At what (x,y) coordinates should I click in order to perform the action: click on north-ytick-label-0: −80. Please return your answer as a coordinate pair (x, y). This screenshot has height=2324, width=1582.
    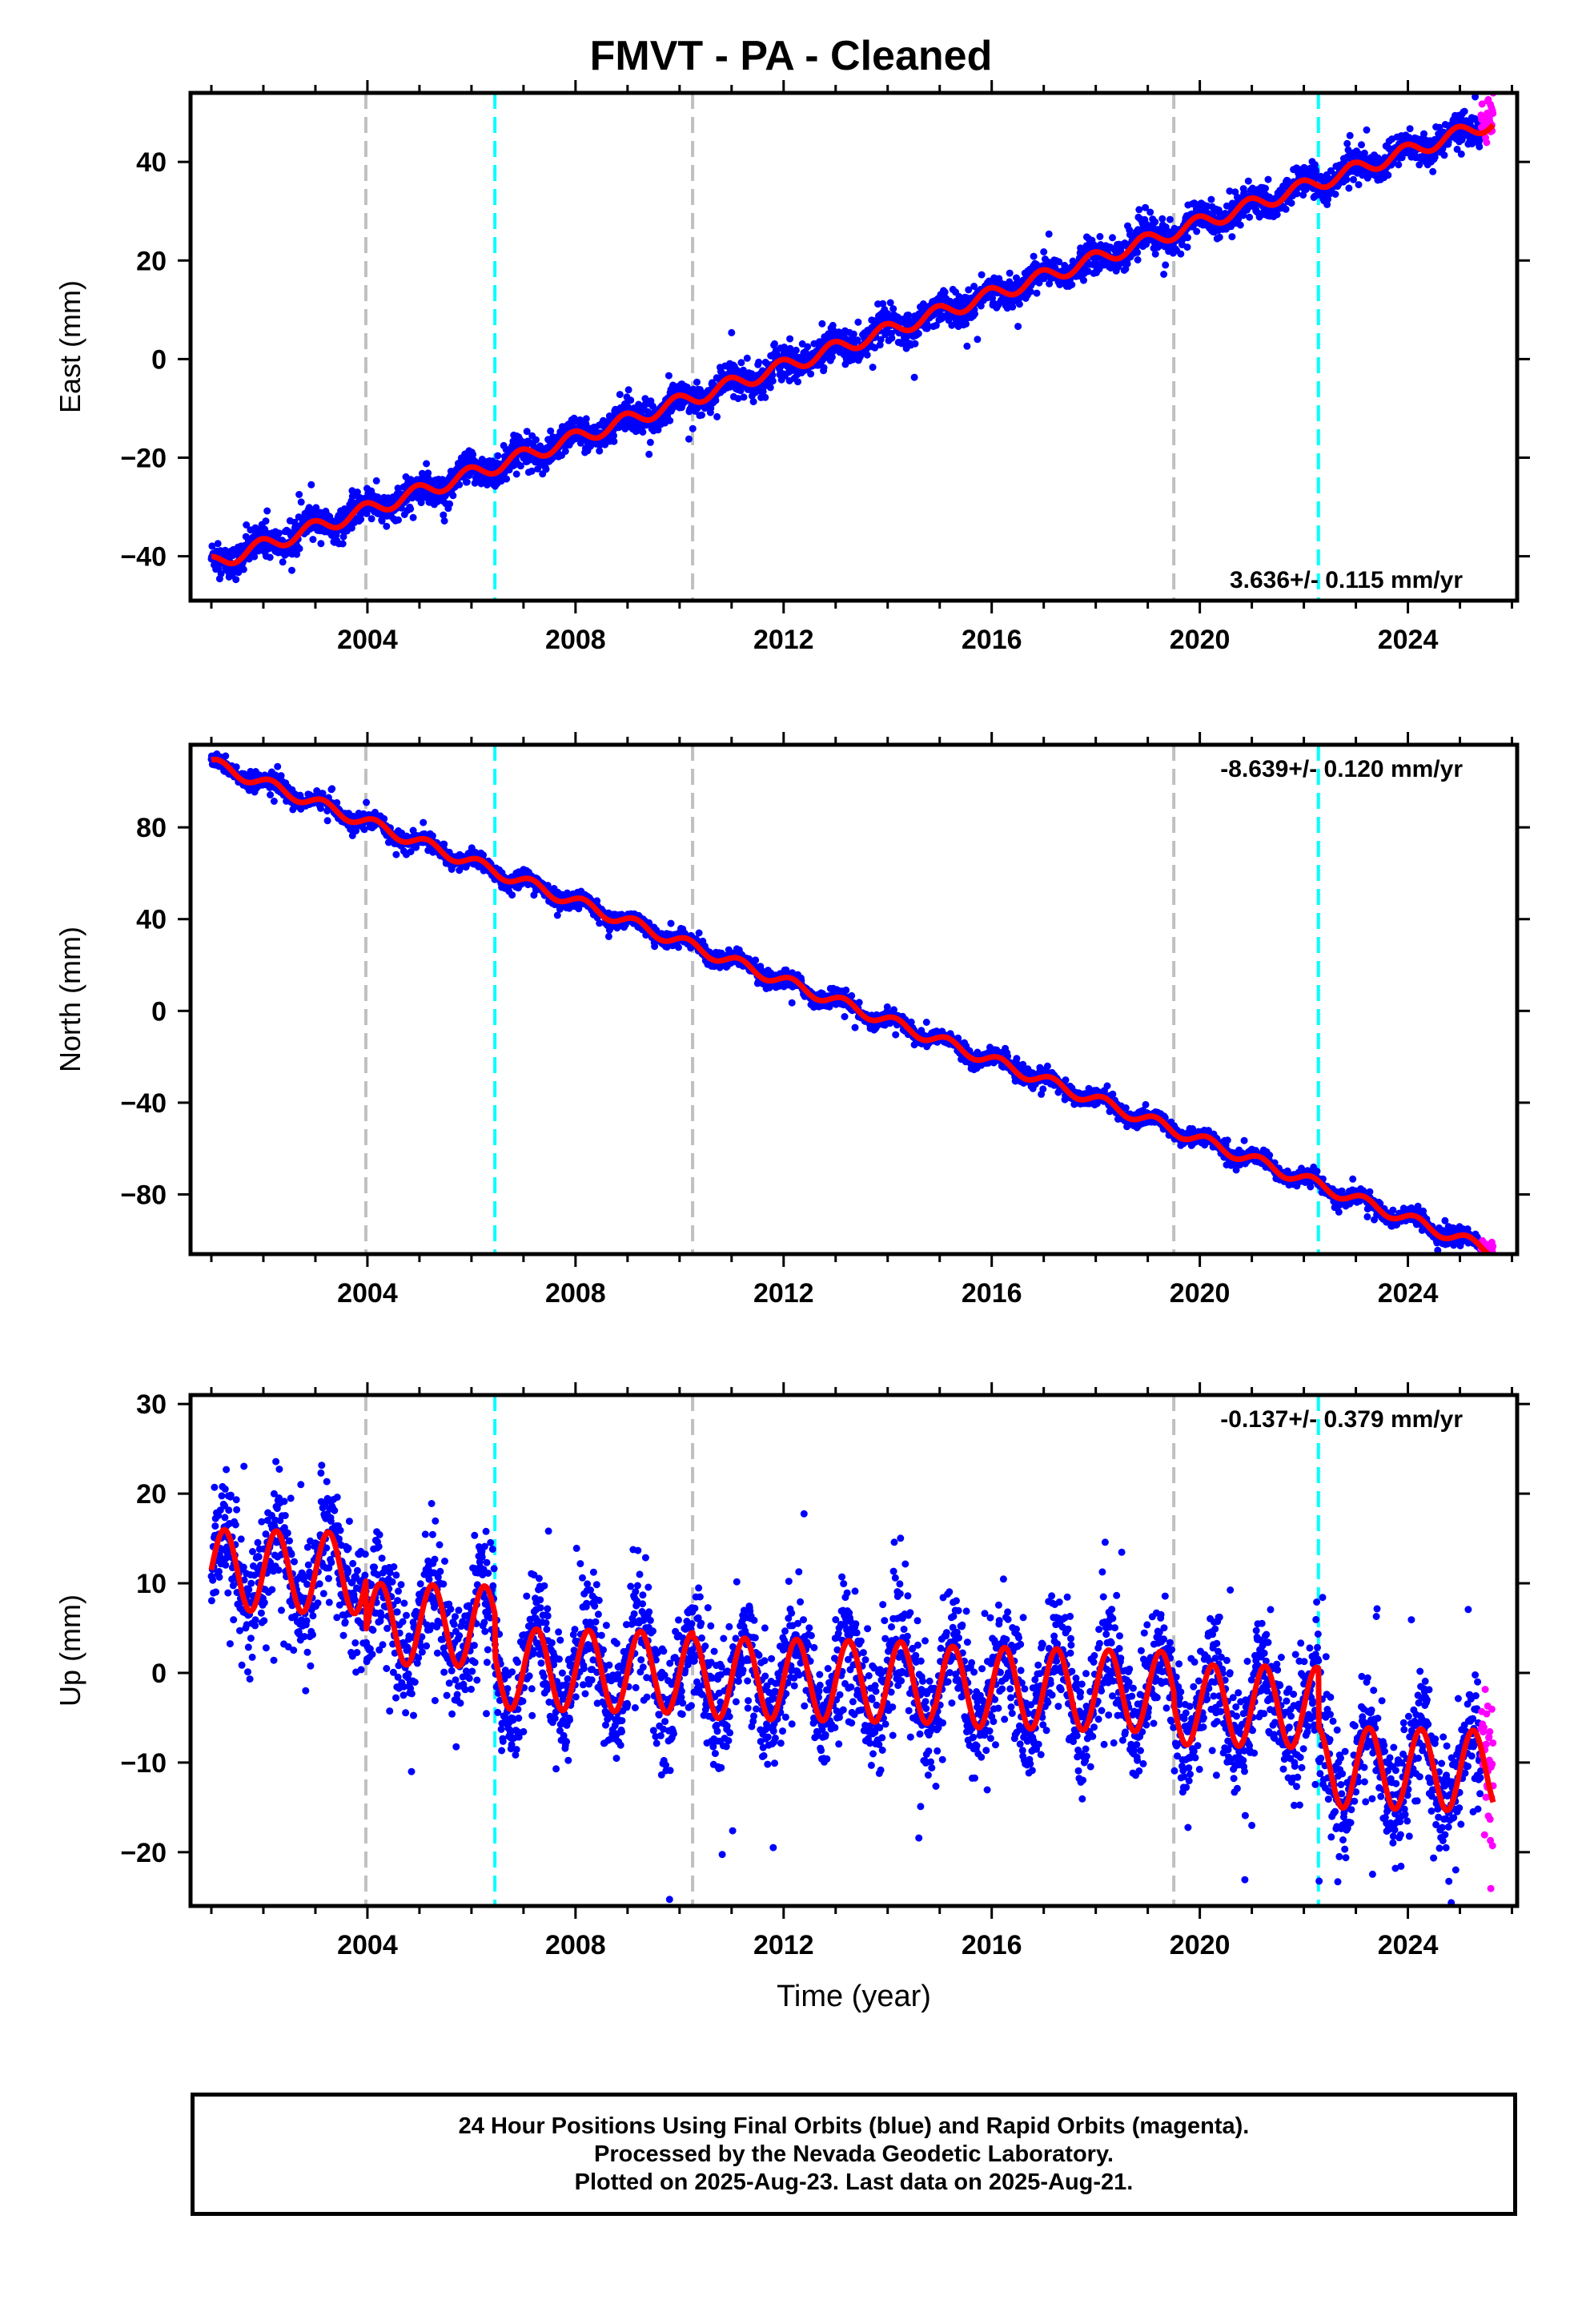
    Looking at the image, I should click on (144, 1195).